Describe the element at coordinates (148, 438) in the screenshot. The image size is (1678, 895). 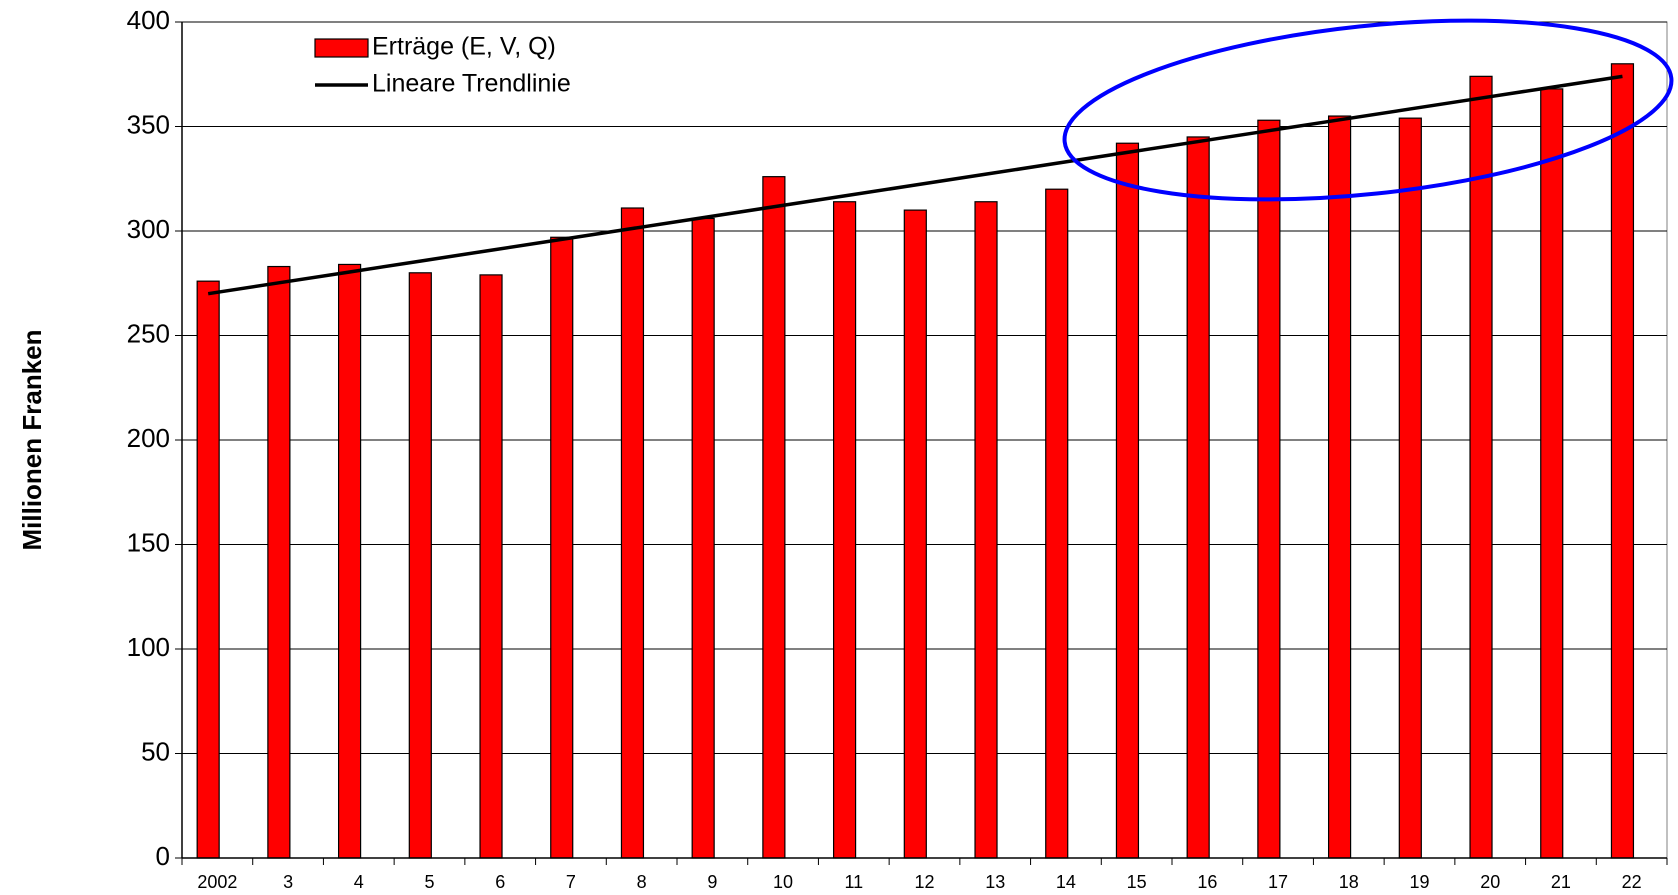
I see `y-tick-label: 200` at that location.